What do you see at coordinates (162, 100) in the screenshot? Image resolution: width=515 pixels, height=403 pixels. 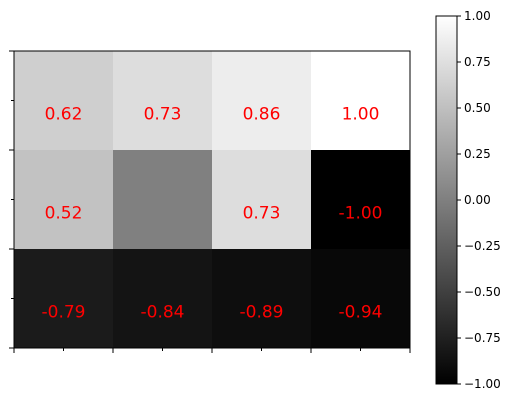 I see `heatmap-cell-r0-c1` at bounding box center [162, 100].